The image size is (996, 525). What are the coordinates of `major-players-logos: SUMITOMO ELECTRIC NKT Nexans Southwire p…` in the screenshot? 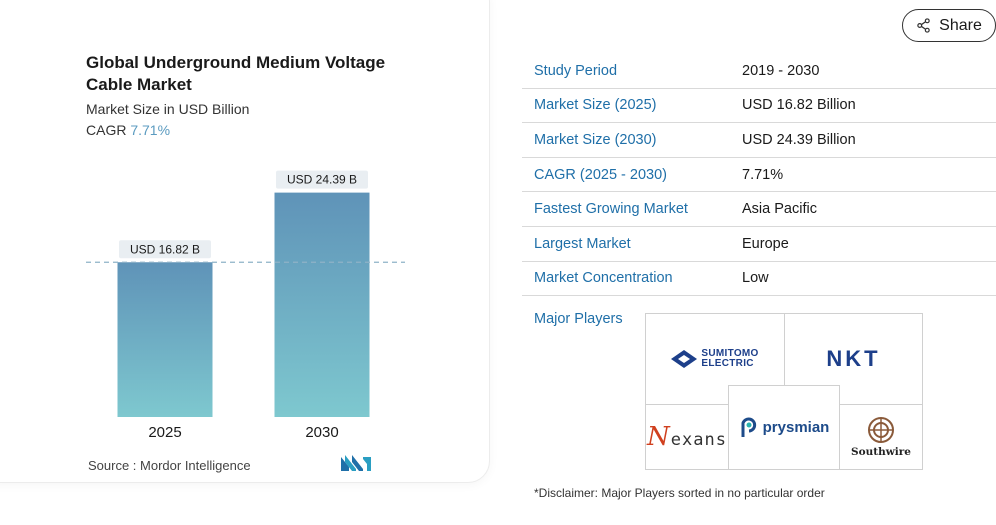 It's located at (784, 391).